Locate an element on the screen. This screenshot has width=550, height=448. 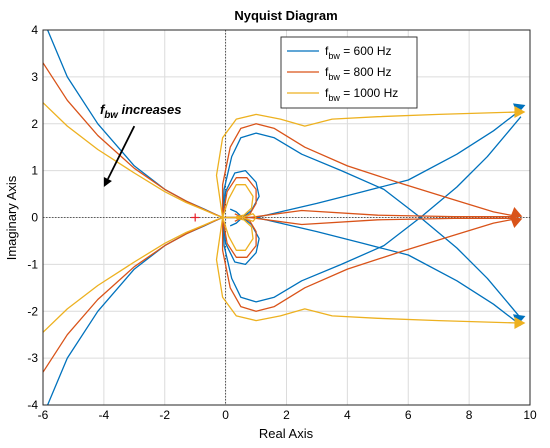
y-tick-label: 1 is located at coordinates (34, 171).